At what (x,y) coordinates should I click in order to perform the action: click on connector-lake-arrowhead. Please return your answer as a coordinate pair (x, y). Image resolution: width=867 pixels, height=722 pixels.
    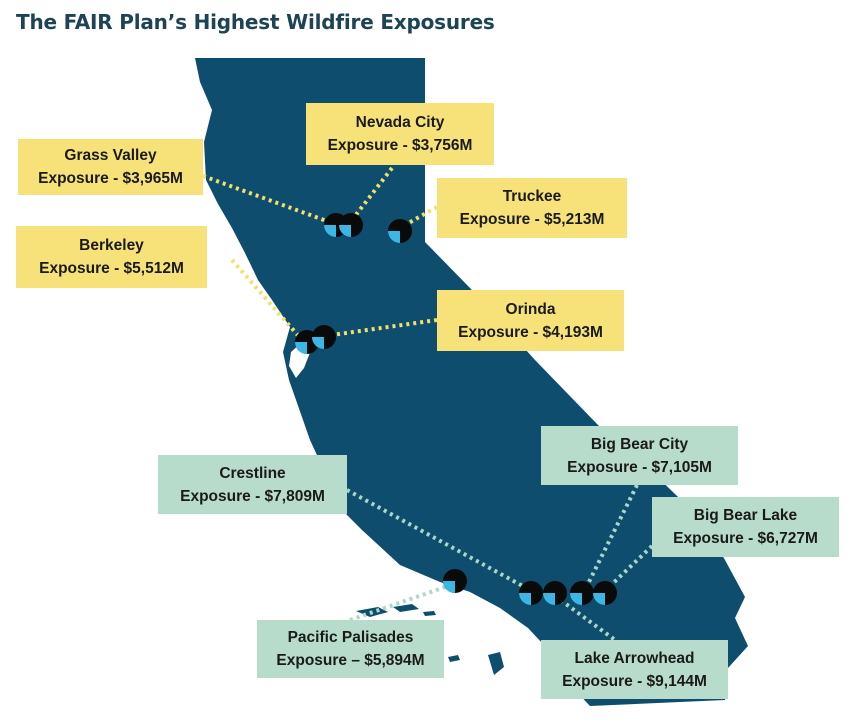
    Looking at the image, I should click on (585, 618).